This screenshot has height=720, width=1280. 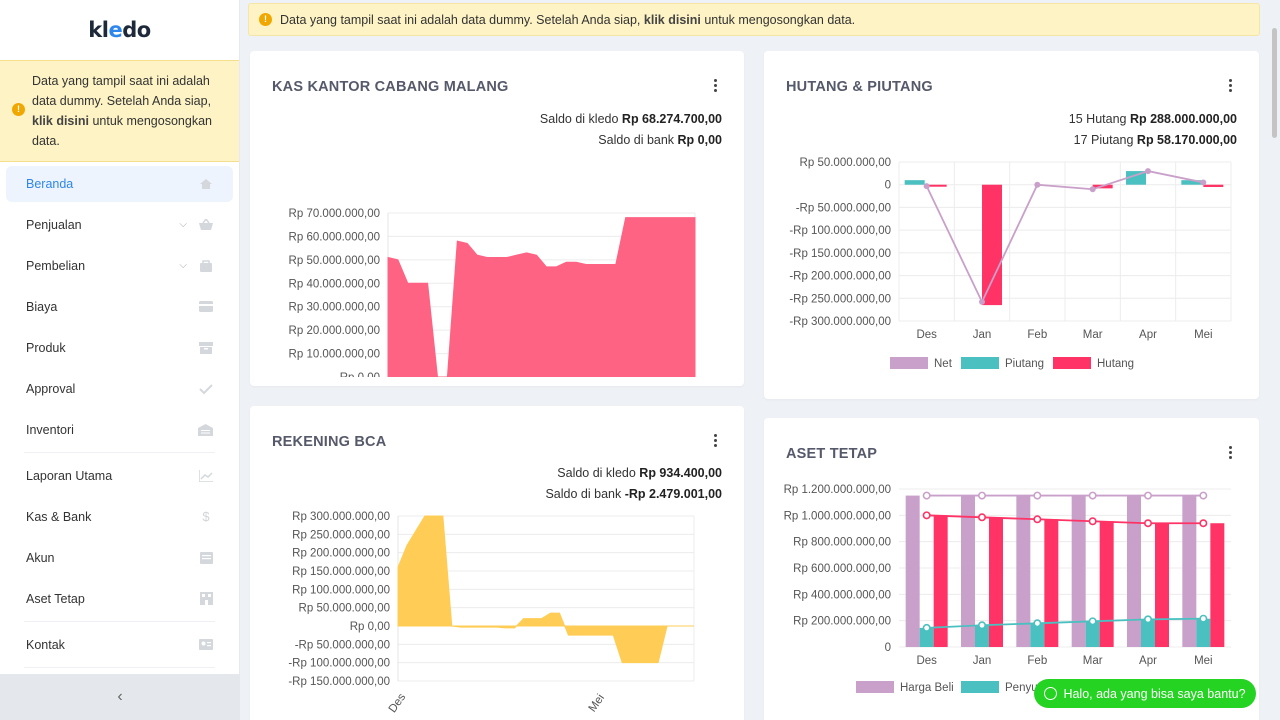 I want to click on chart-icon, so click(x=206, y=475).